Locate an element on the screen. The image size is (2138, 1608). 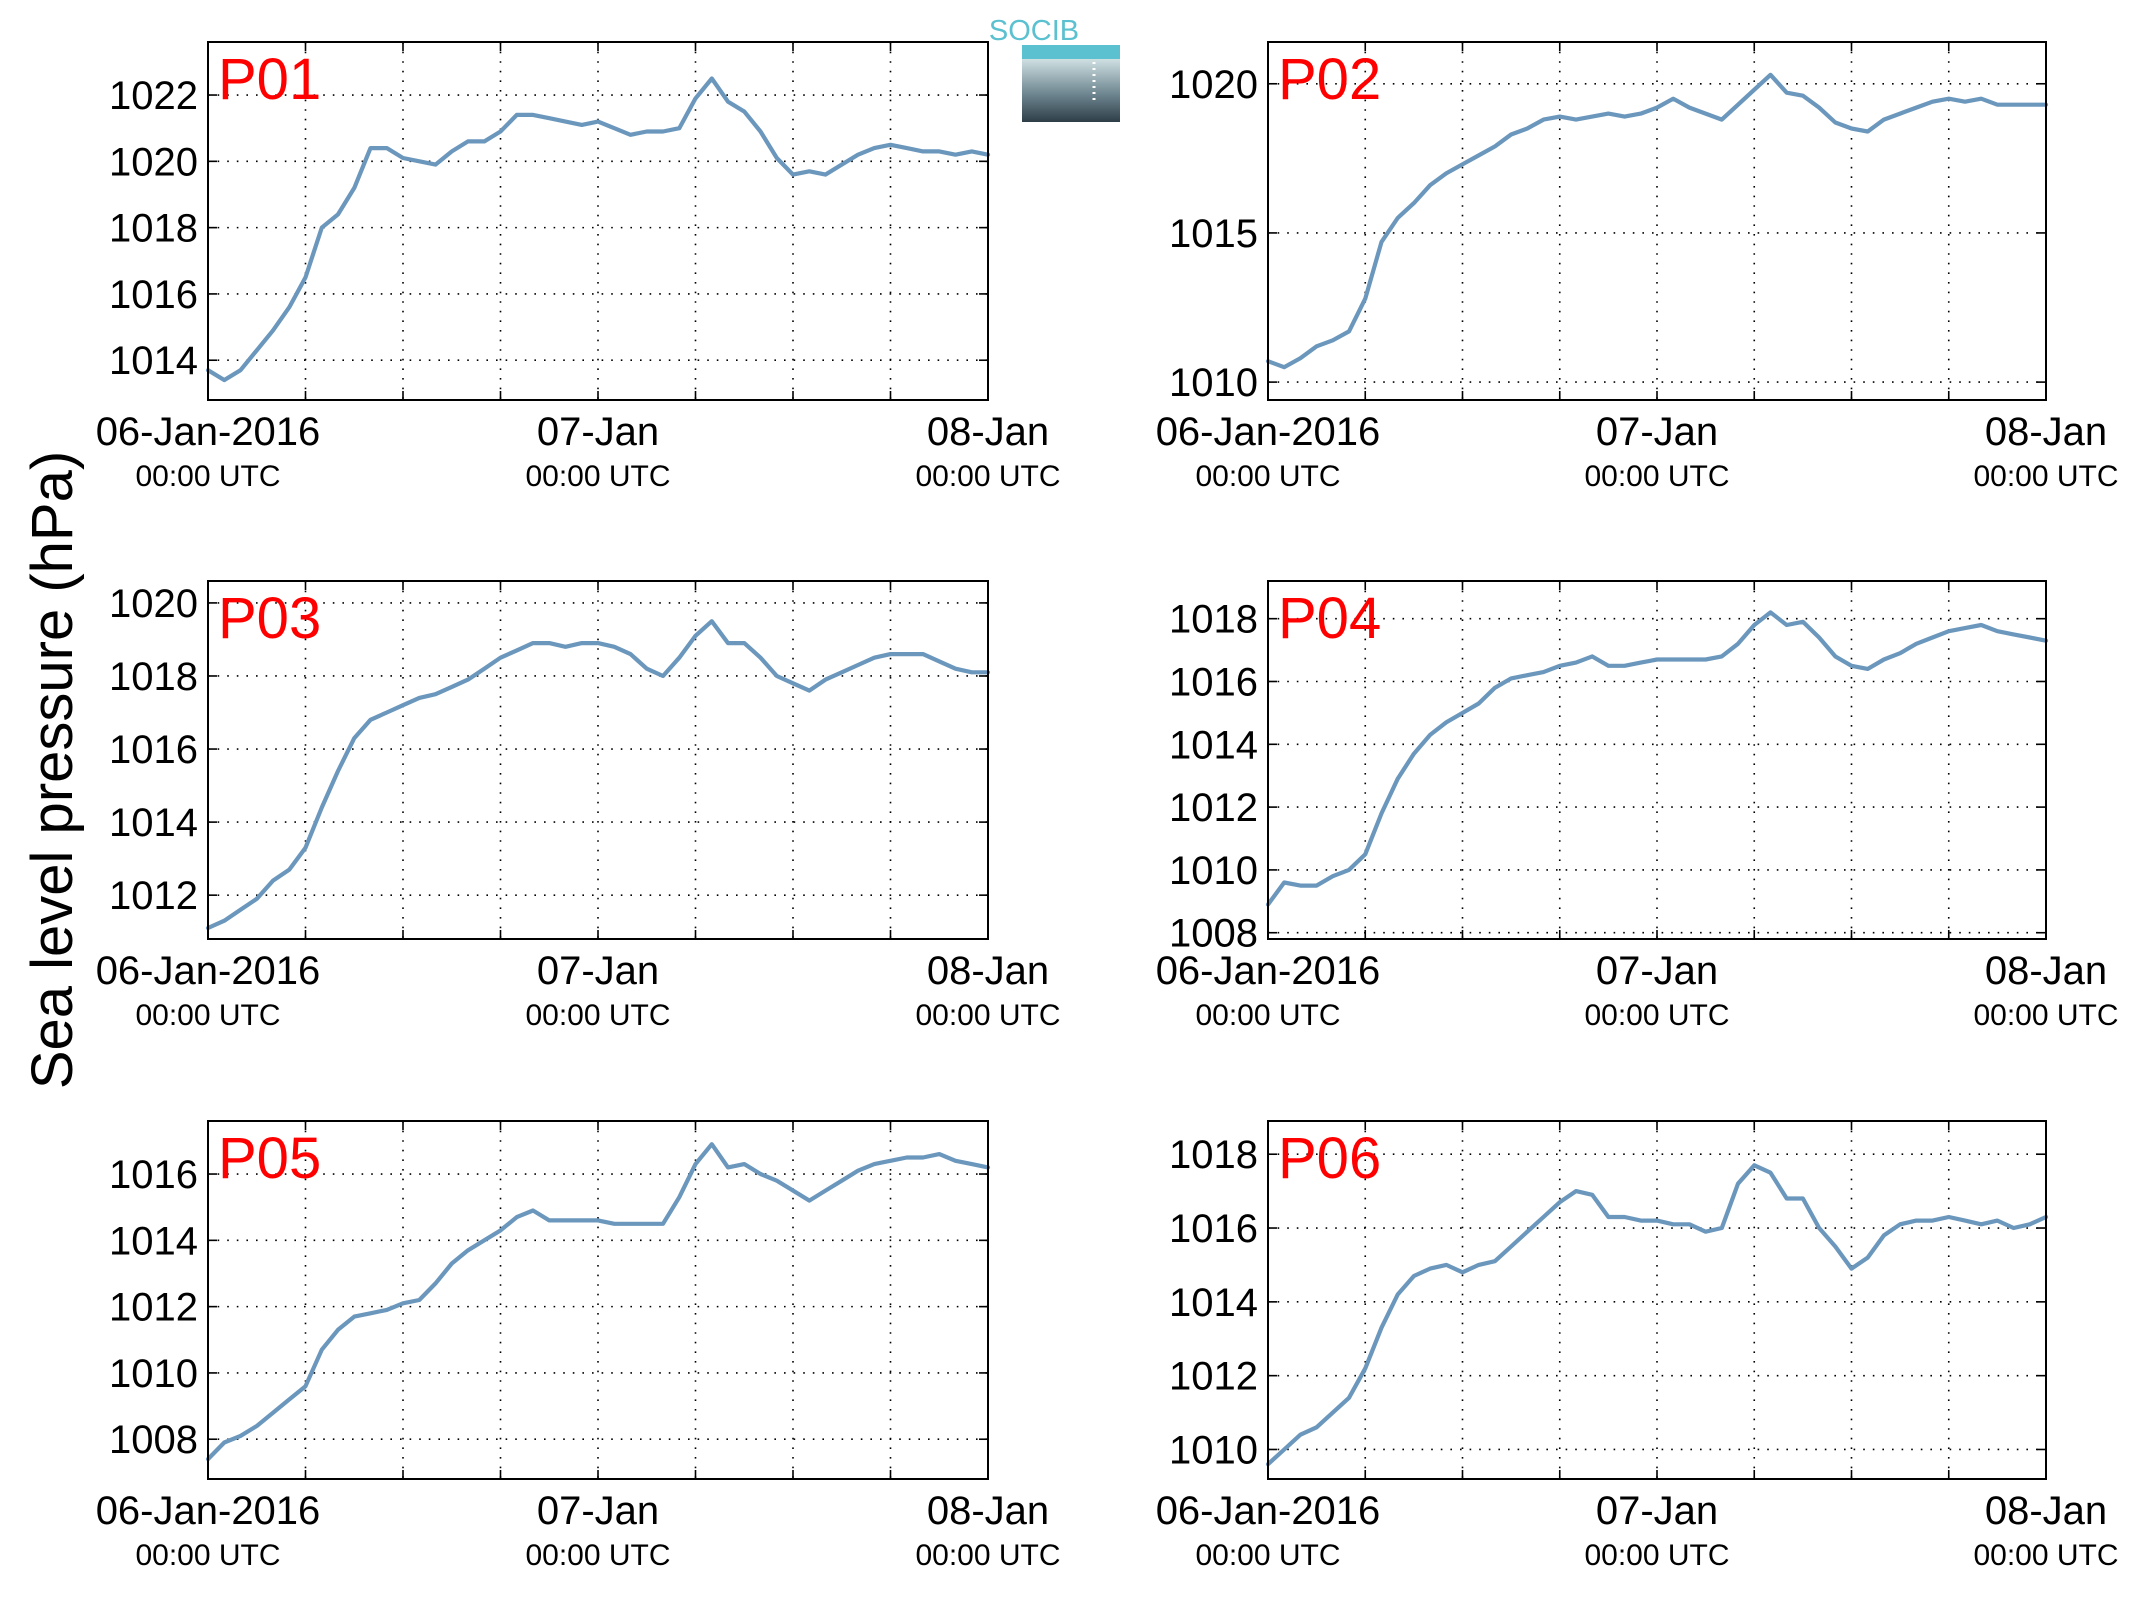
panel-label: P03 is located at coordinates (269, 618).